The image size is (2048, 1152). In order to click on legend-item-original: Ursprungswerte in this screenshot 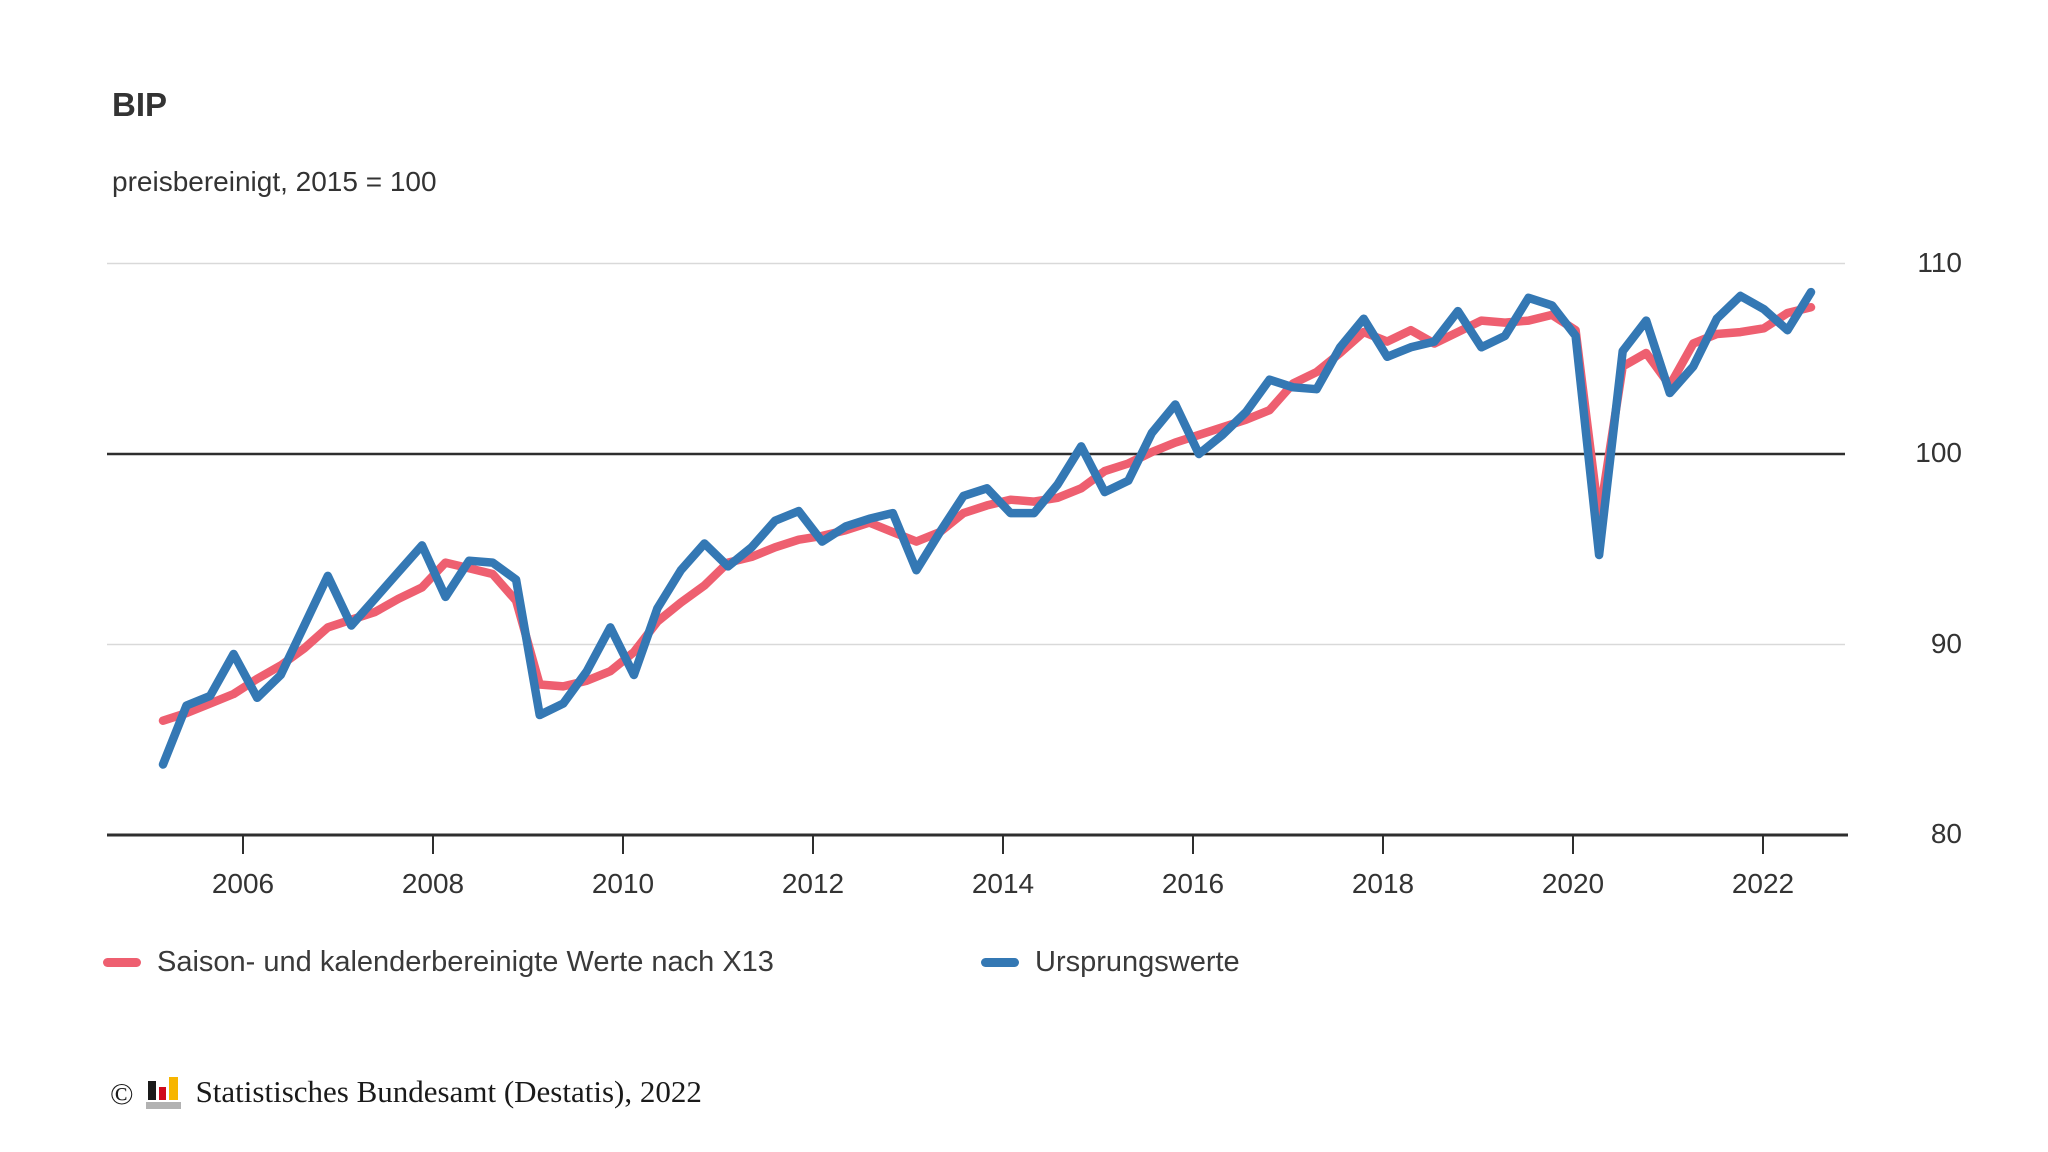, I will do `click(1110, 962)`.